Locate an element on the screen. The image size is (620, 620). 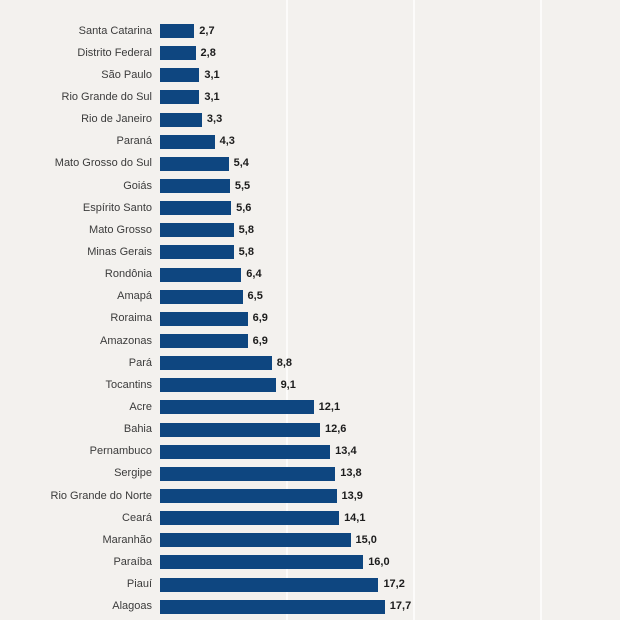
value-label: 17,2 is located at coordinates (394, 584).